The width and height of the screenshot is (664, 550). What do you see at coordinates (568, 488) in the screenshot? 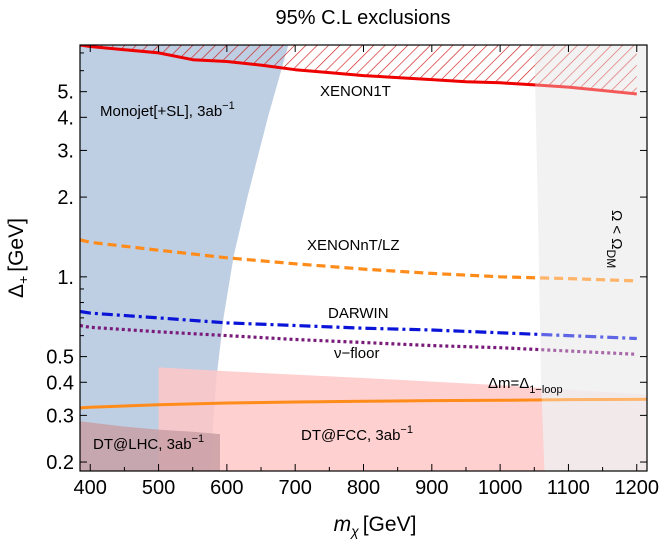
I see `x-tick-label-1100: 1100` at bounding box center [568, 488].